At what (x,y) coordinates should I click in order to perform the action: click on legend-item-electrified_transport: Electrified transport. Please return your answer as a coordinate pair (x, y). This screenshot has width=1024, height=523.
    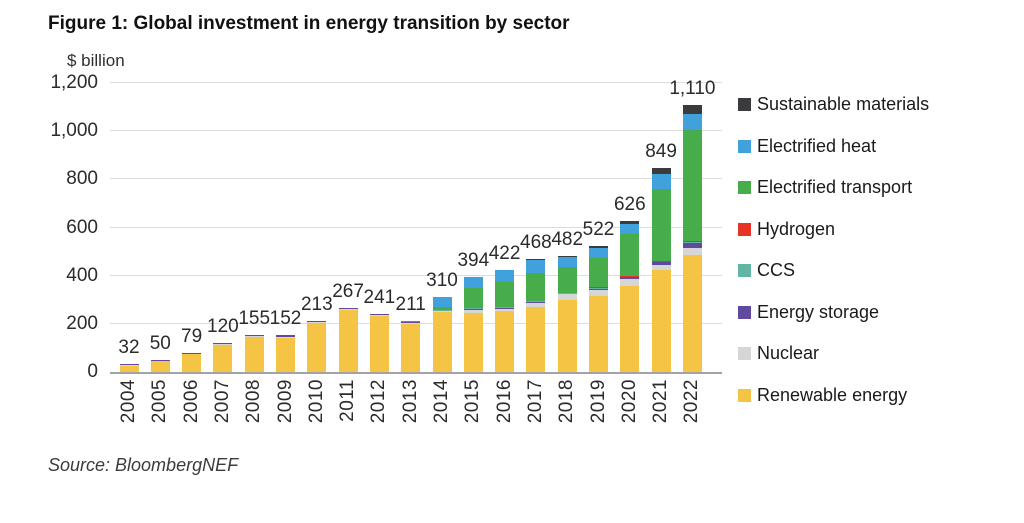
    Looking at the image, I should click on (833, 187).